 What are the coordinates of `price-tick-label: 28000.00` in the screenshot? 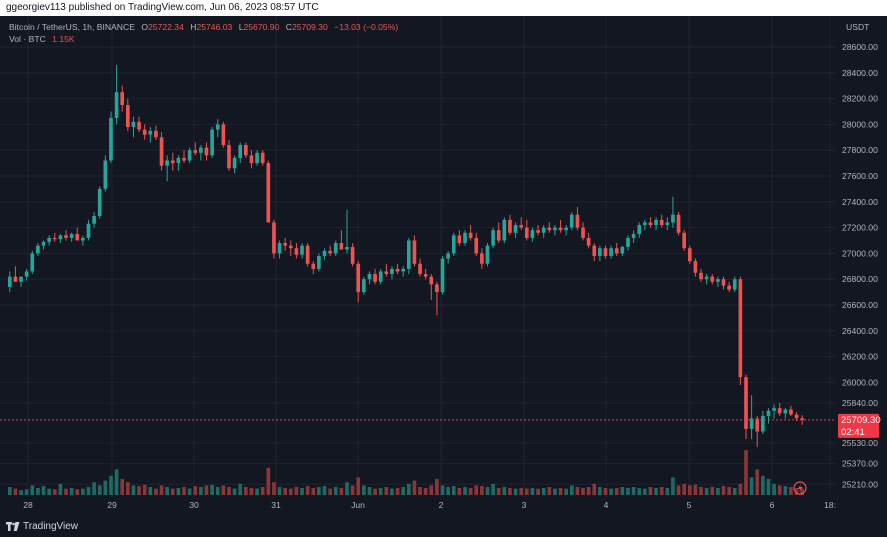 It's located at (860, 124).